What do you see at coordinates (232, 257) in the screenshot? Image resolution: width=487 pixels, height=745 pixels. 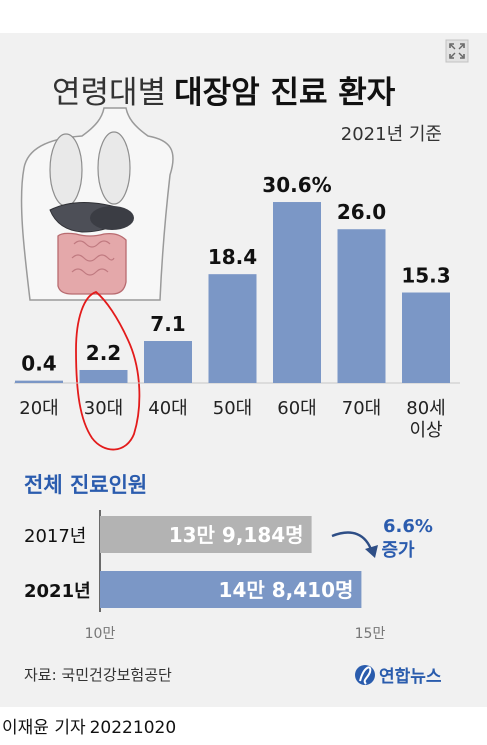 I see `bar-value-label-3: 18.4` at bounding box center [232, 257].